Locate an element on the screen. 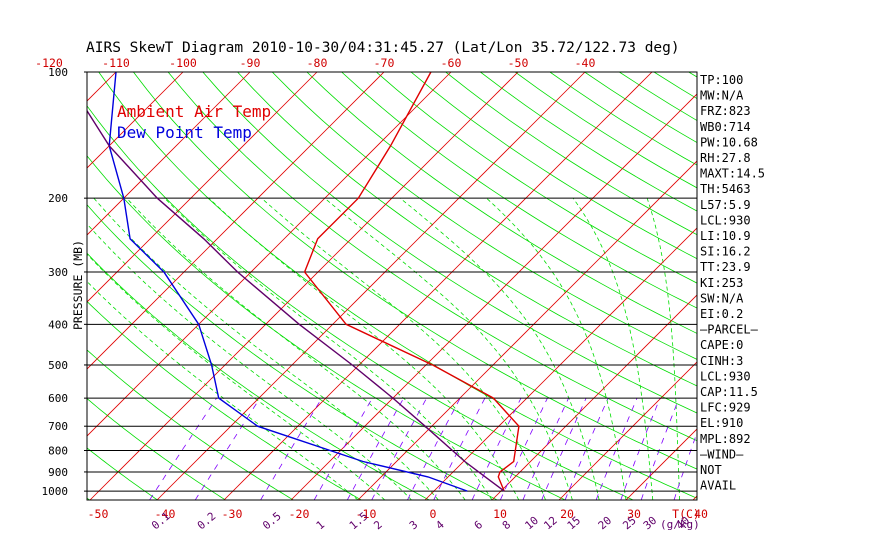  index-item: WB0:714 is located at coordinates (725, 127).